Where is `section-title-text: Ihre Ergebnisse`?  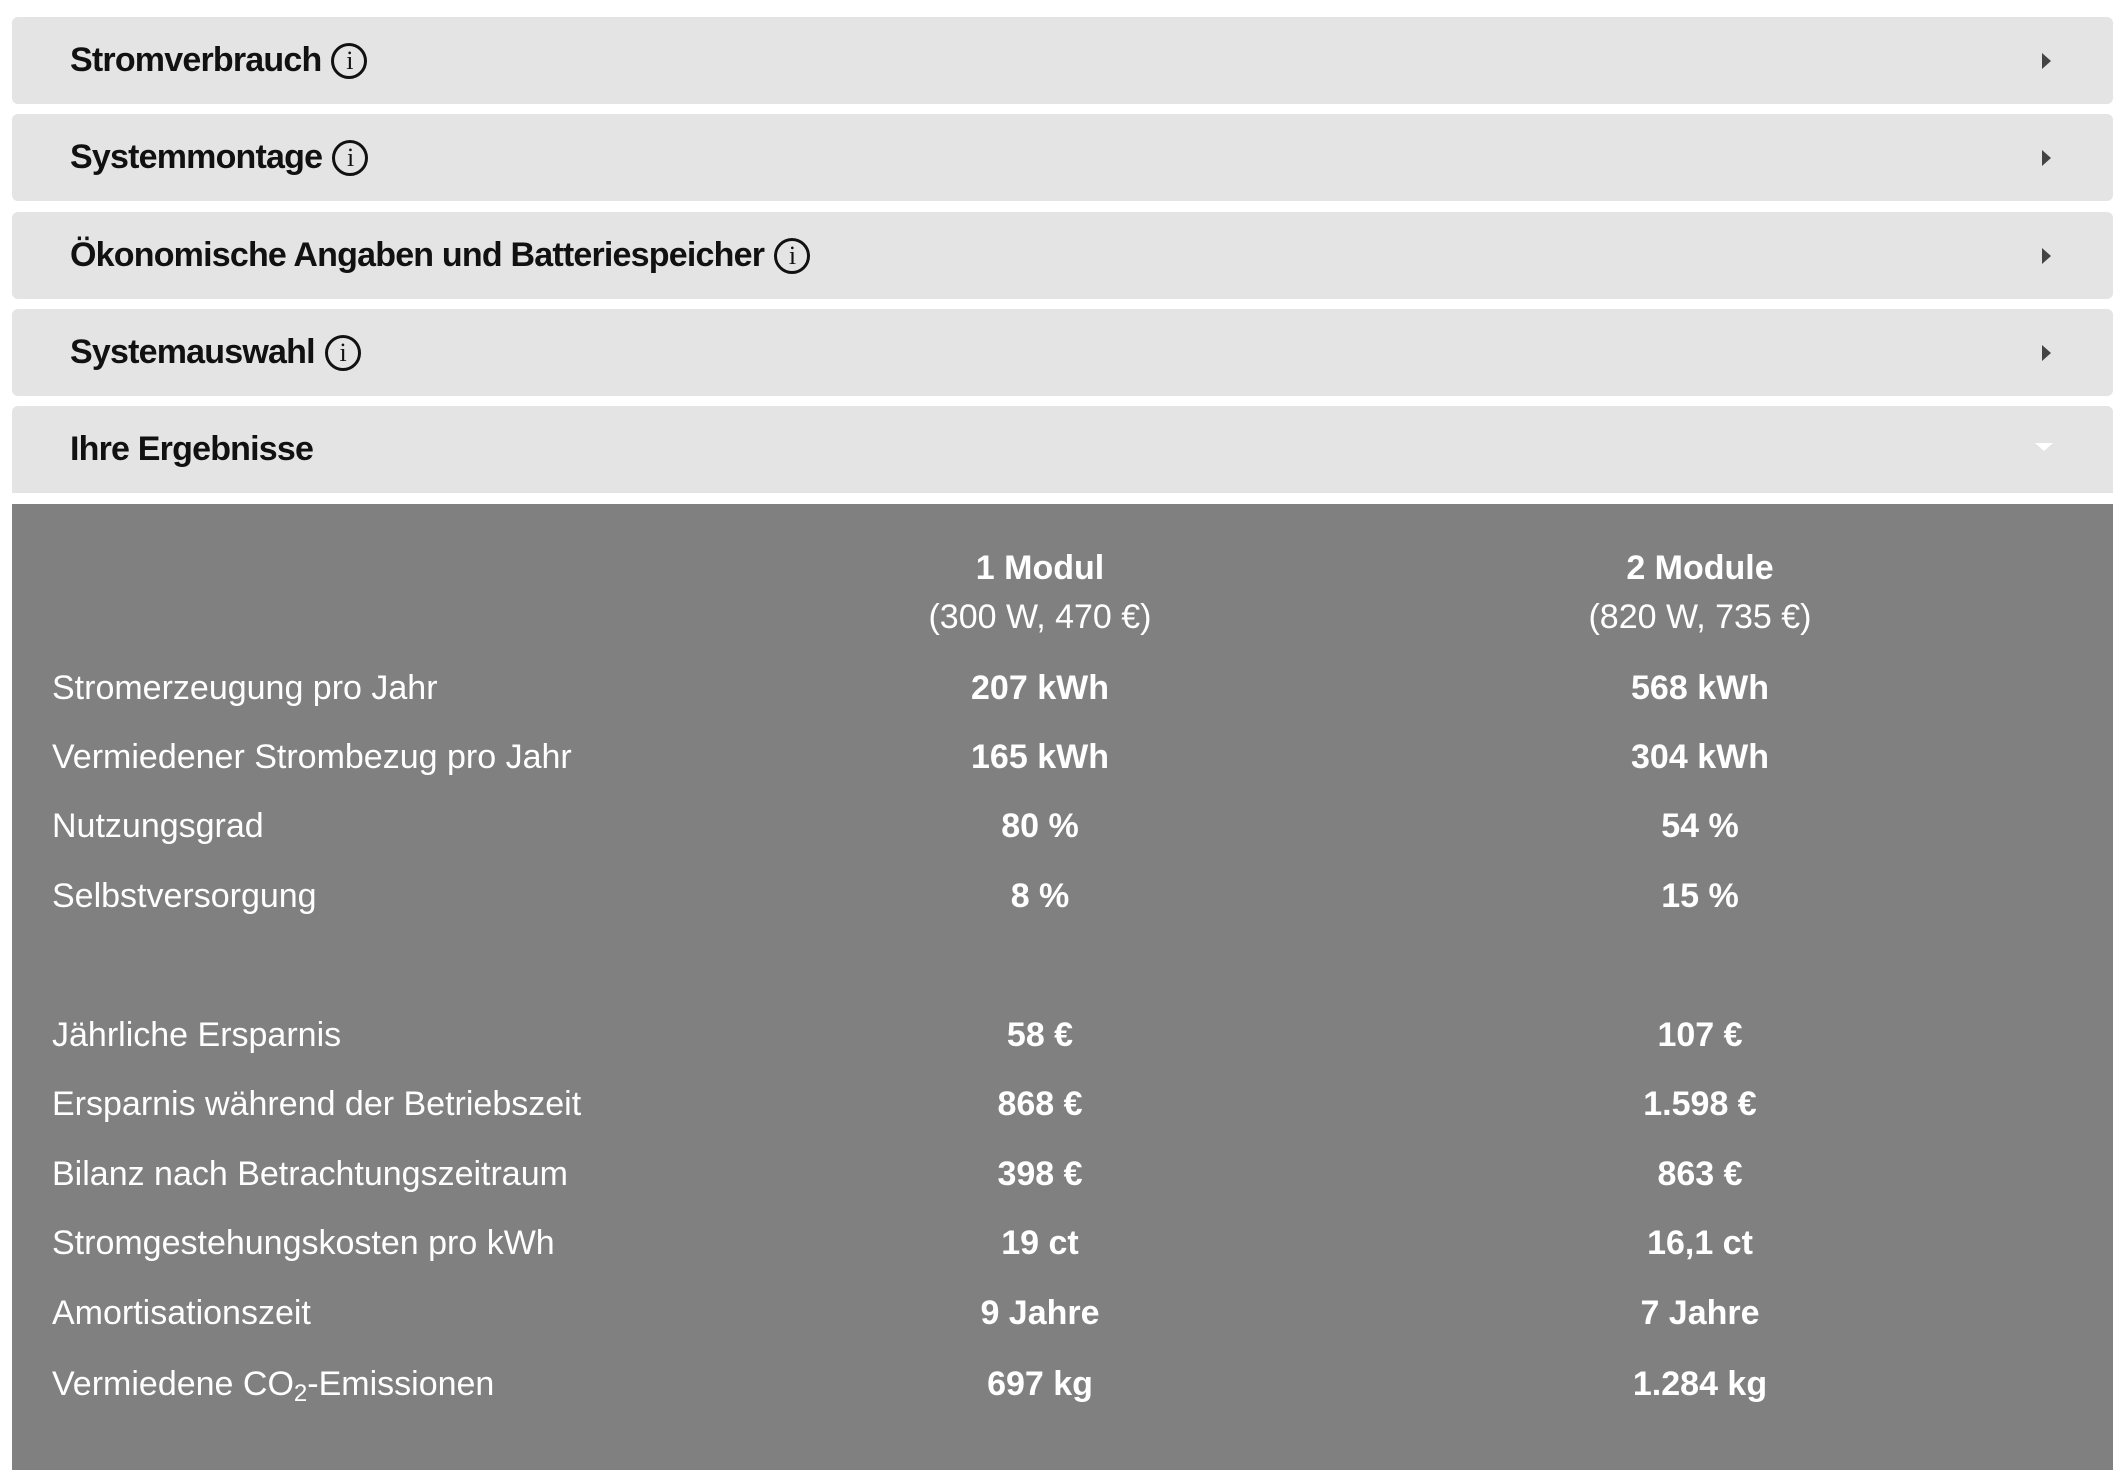
section-title-text: Ihre Ergebnisse is located at coordinates (192, 449).